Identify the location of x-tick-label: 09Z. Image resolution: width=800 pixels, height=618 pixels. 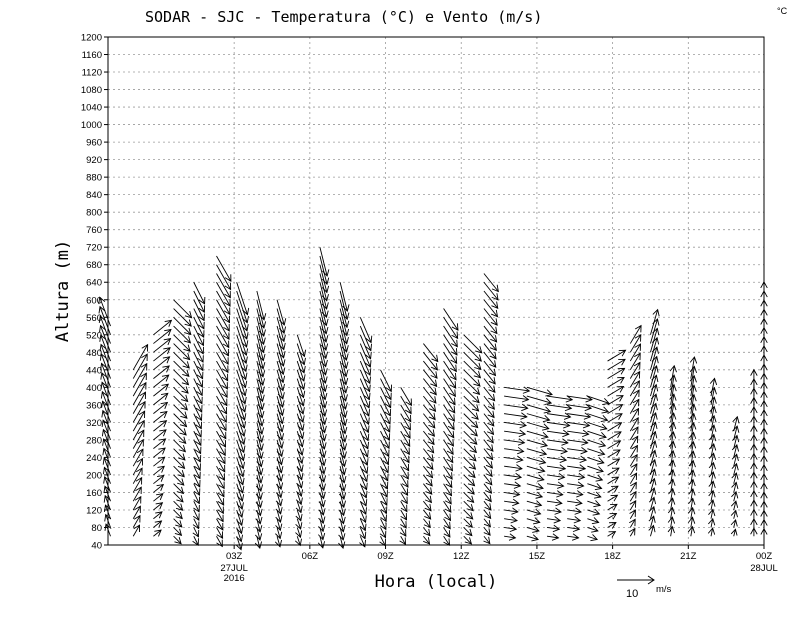
(385, 556).